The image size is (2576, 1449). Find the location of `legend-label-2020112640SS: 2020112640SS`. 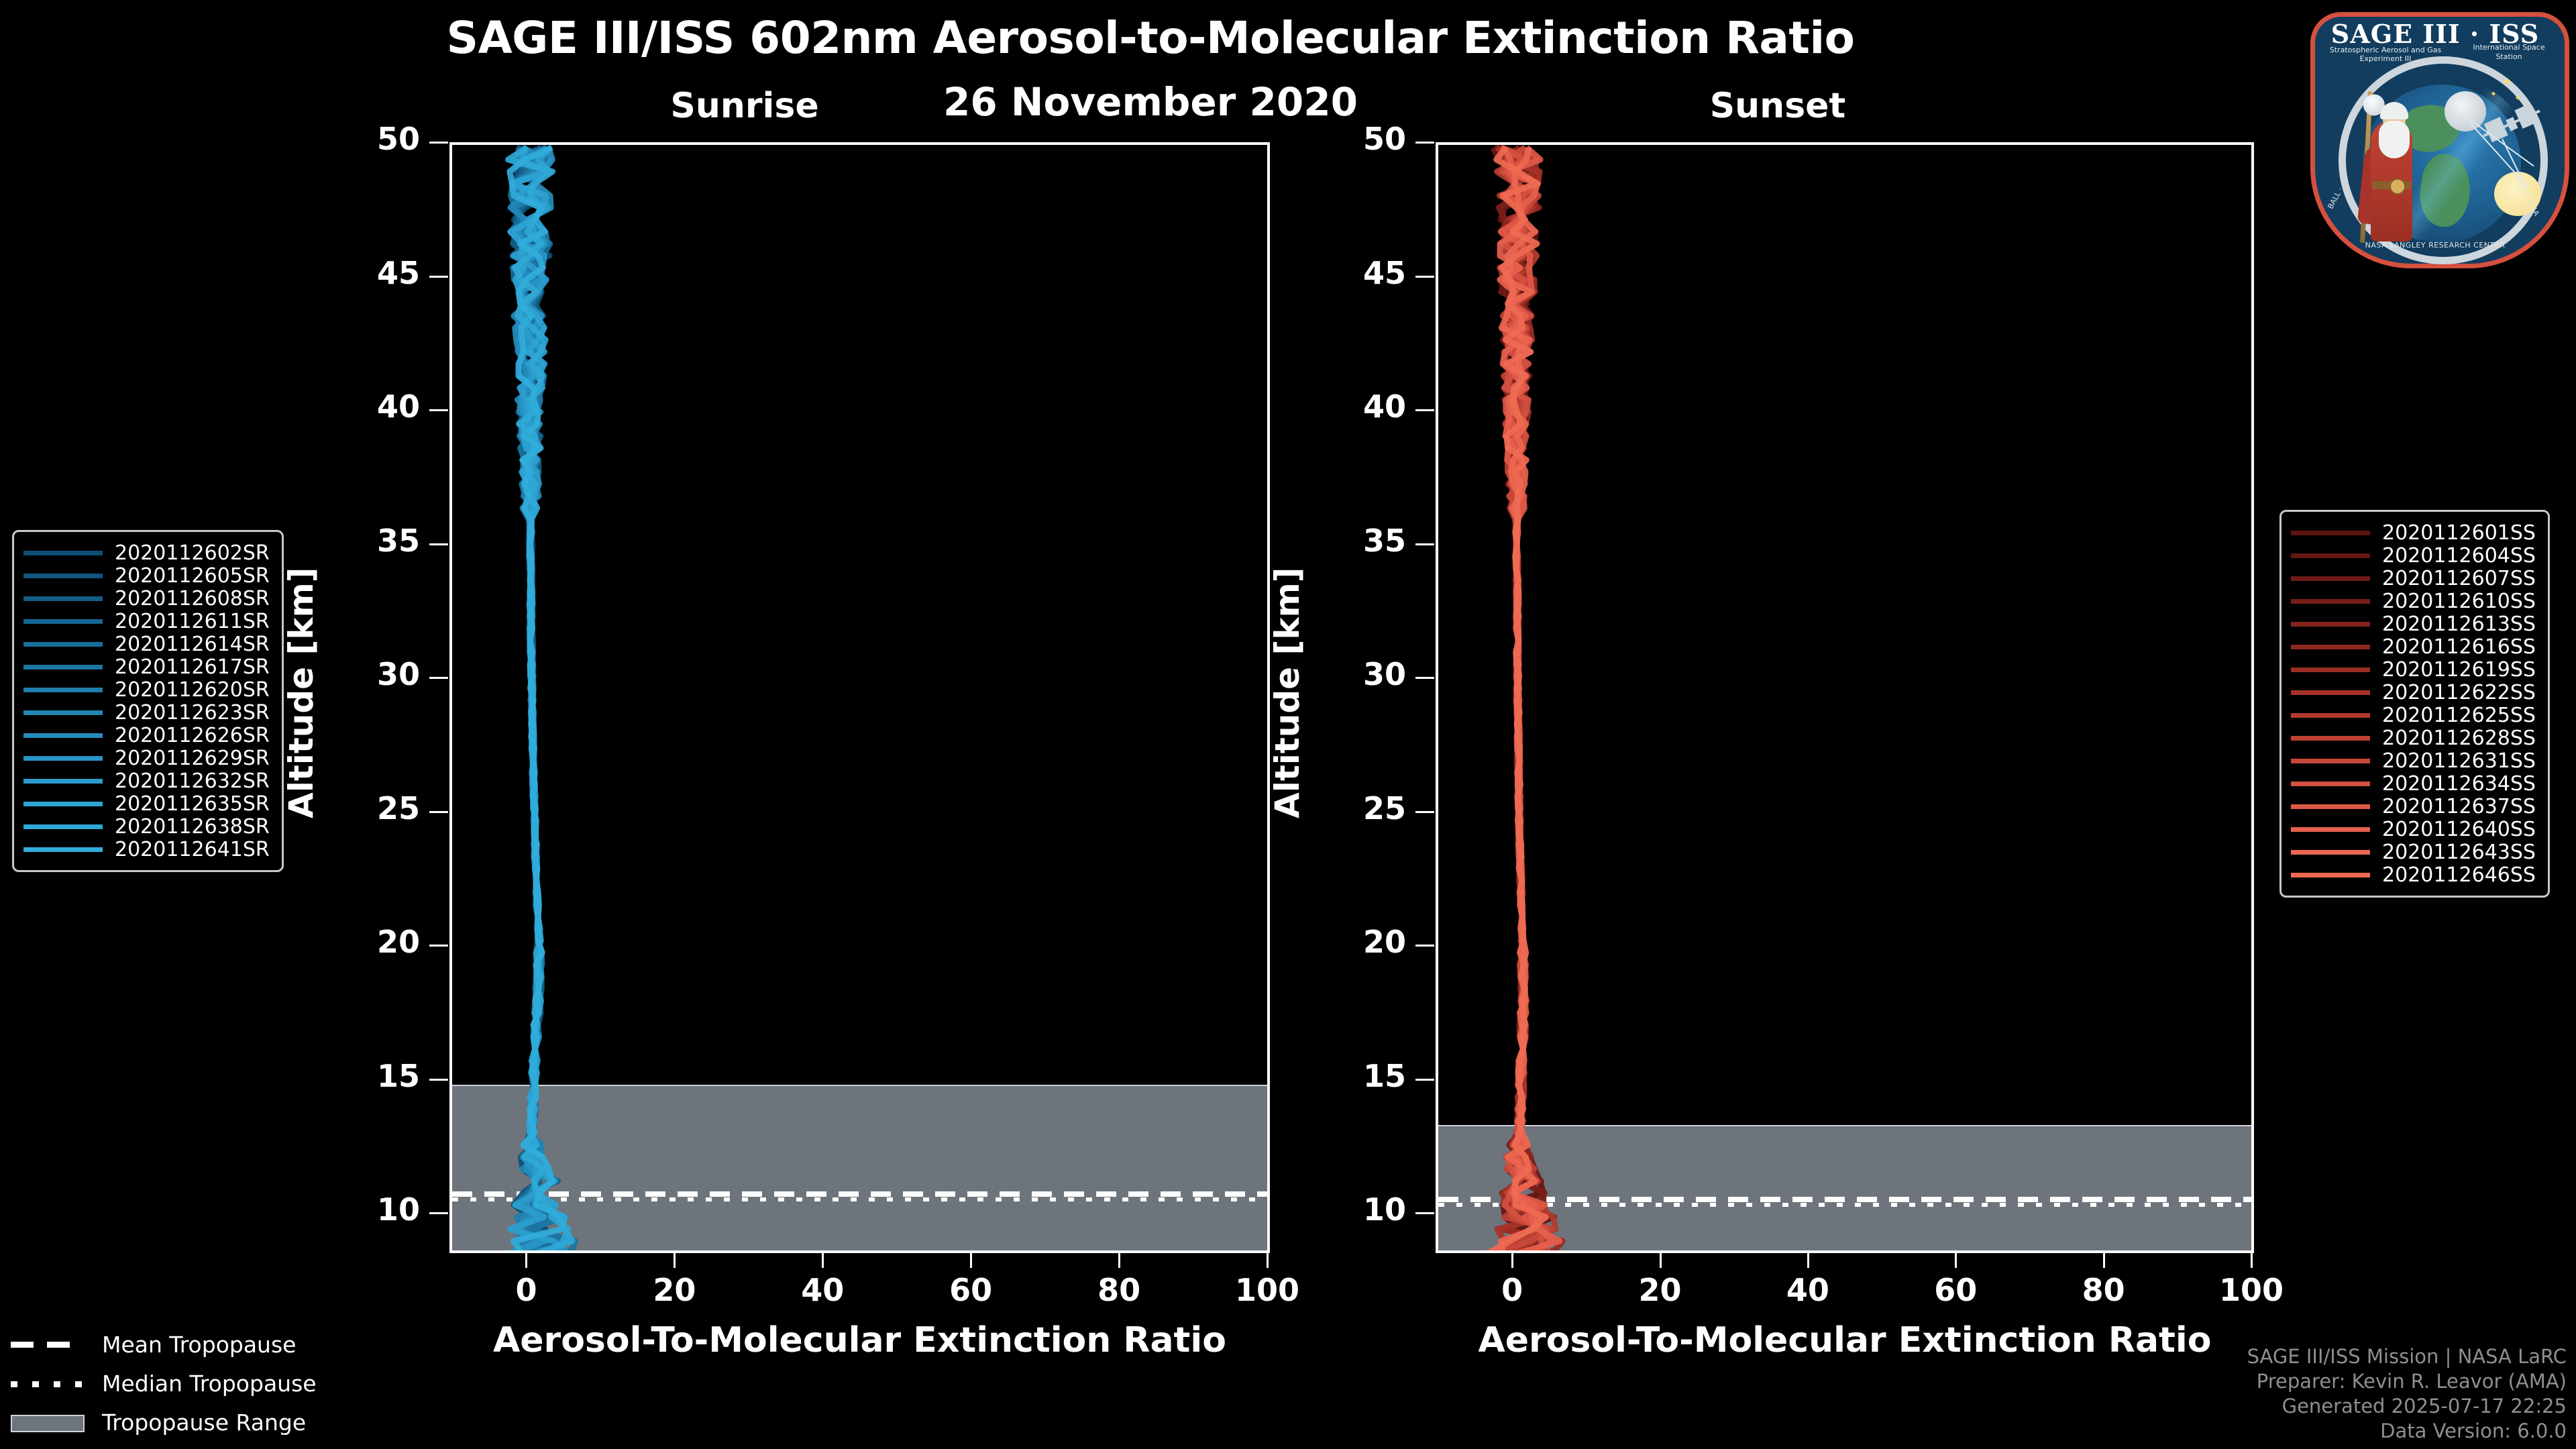

legend-label-2020112640SS: 2020112640SS is located at coordinates (2459, 829).